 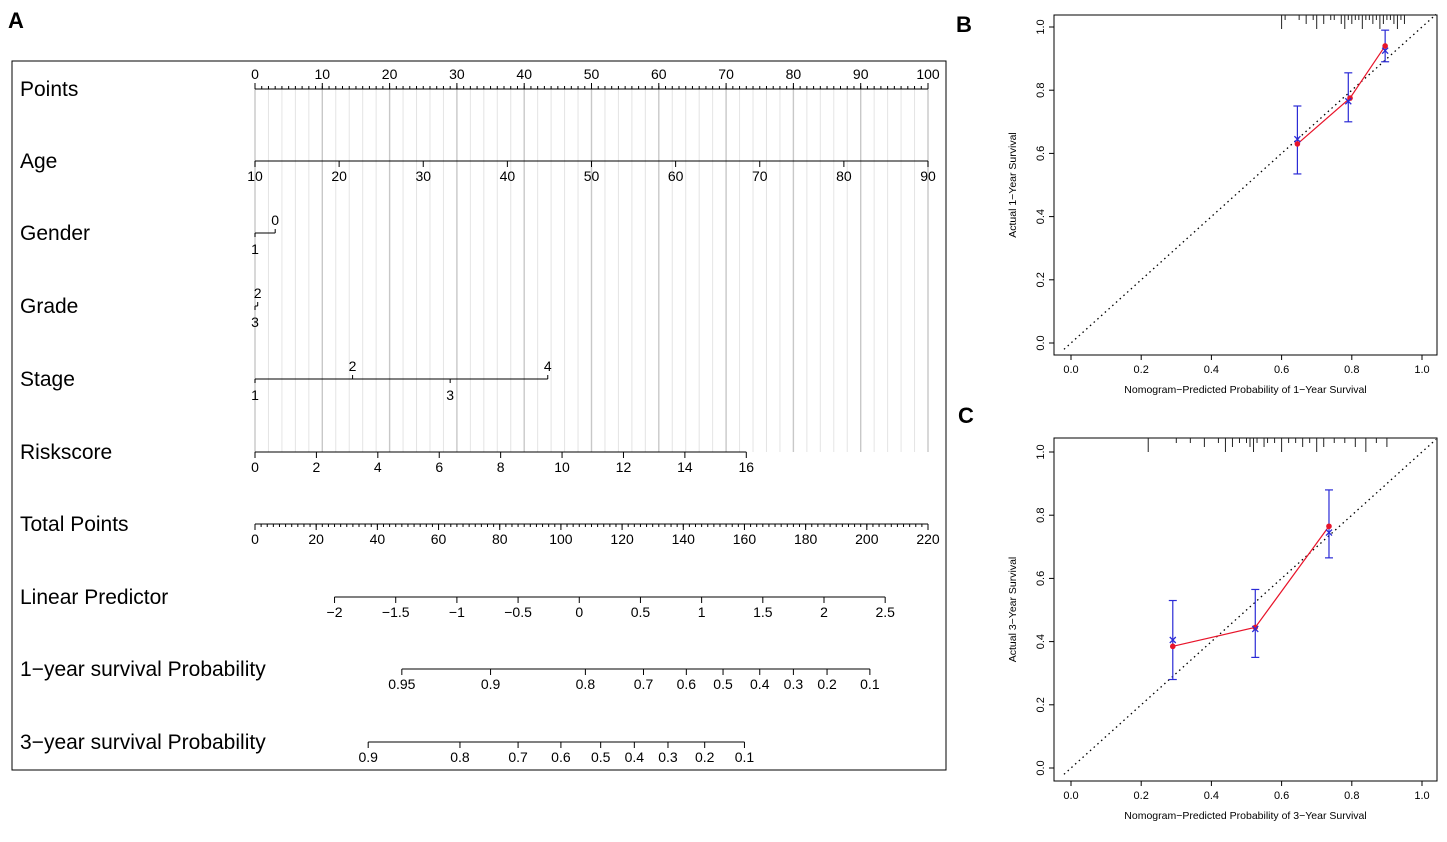 What do you see at coordinates (49, 89) in the screenshot?
I see `row-label: Points` at bounding box center [49, 89].